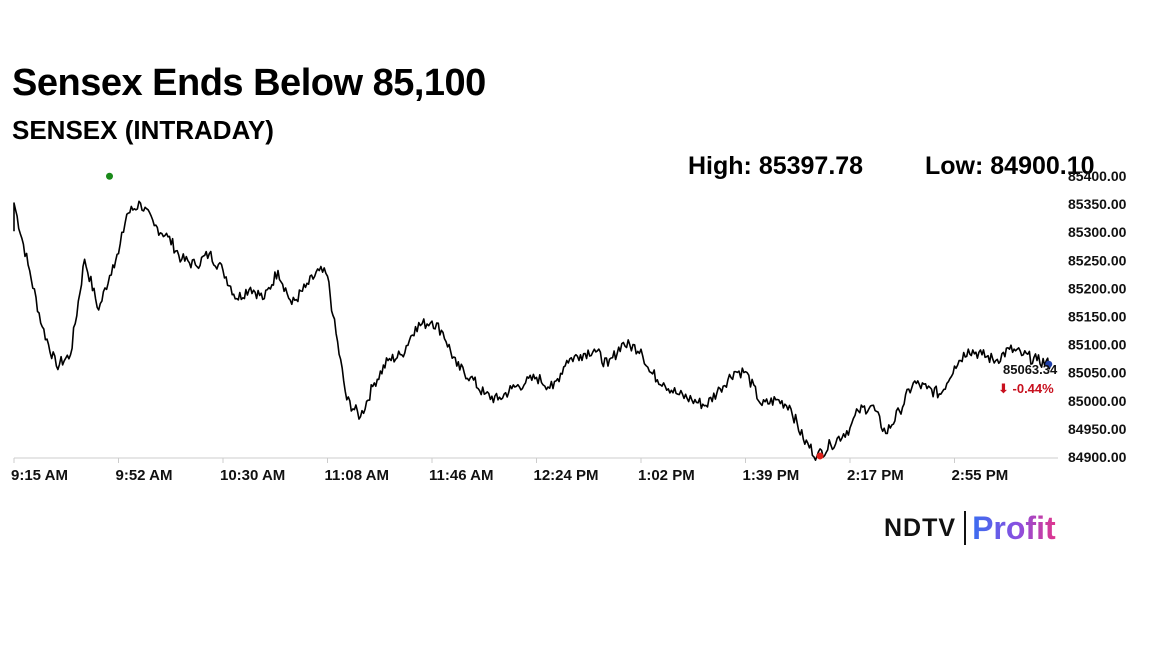 Image resolution: width=1152 pixels, height=648 pixels. I want to click on last-value-marker, so click(1049, 364).